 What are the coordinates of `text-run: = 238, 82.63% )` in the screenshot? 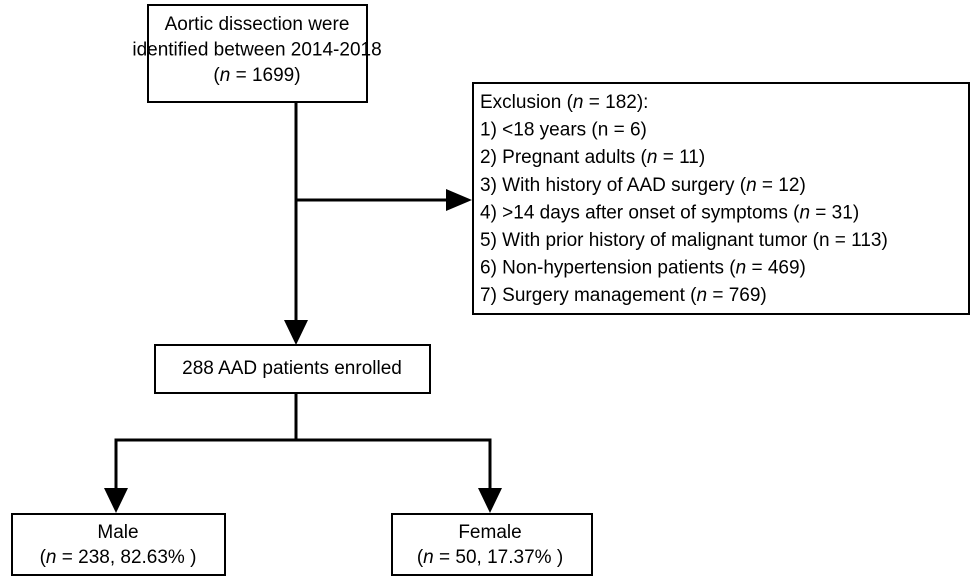 It's located at (126, 557).